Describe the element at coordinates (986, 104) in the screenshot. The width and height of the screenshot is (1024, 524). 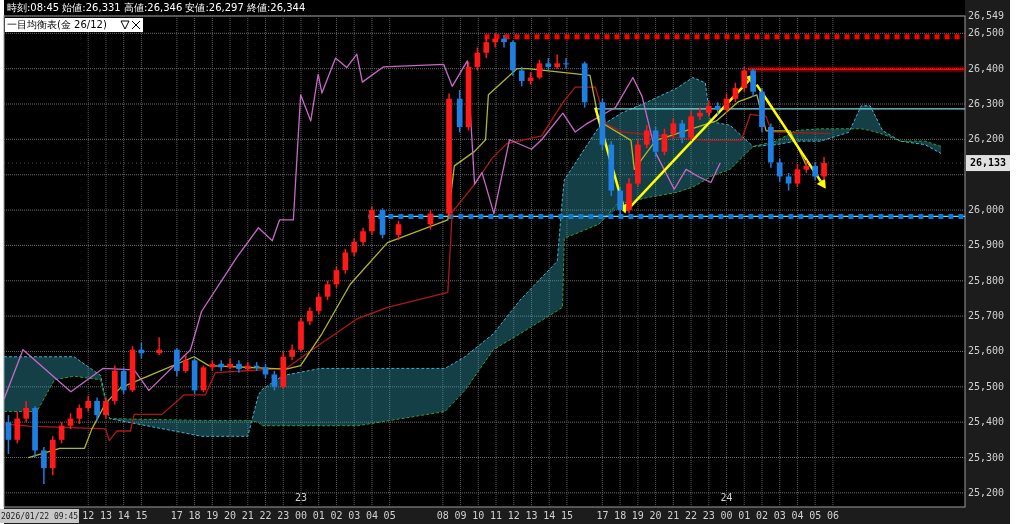
I see `y-tick-label: 26,300` at that location.